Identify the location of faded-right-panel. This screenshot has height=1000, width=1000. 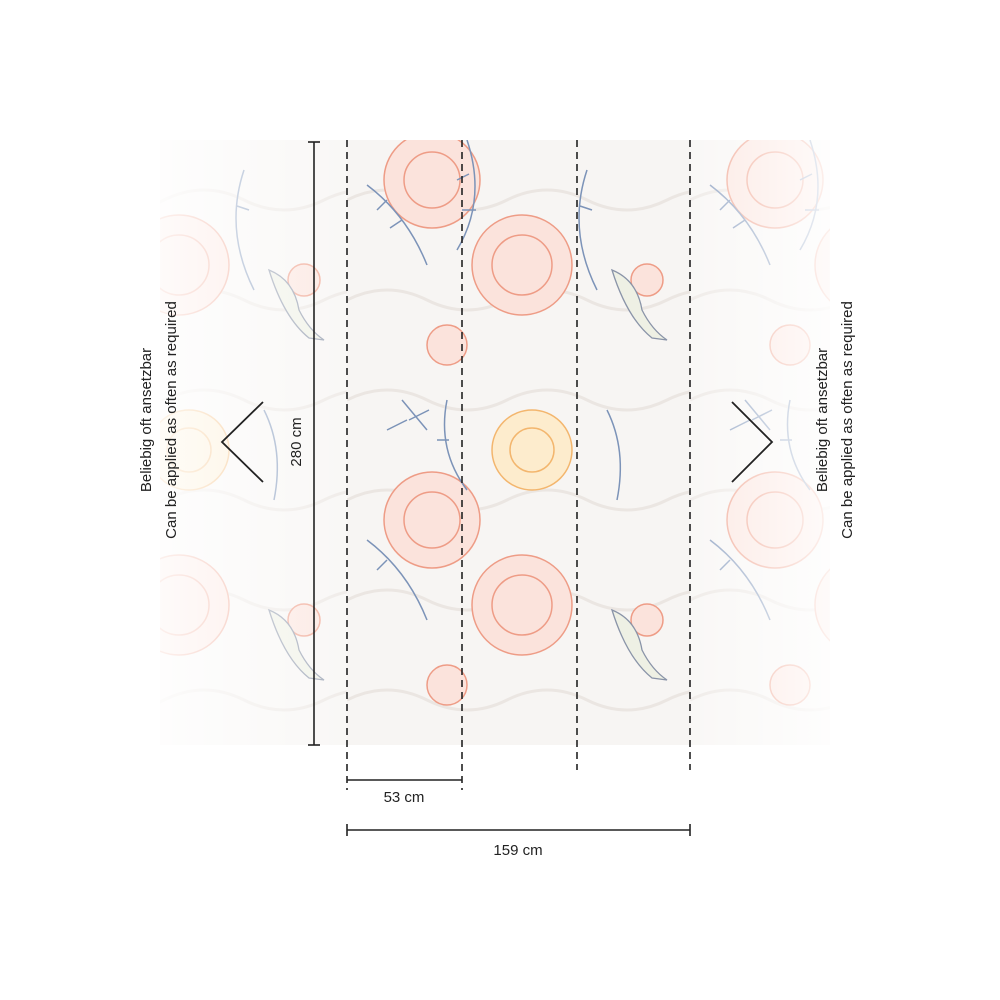
(760, 442).